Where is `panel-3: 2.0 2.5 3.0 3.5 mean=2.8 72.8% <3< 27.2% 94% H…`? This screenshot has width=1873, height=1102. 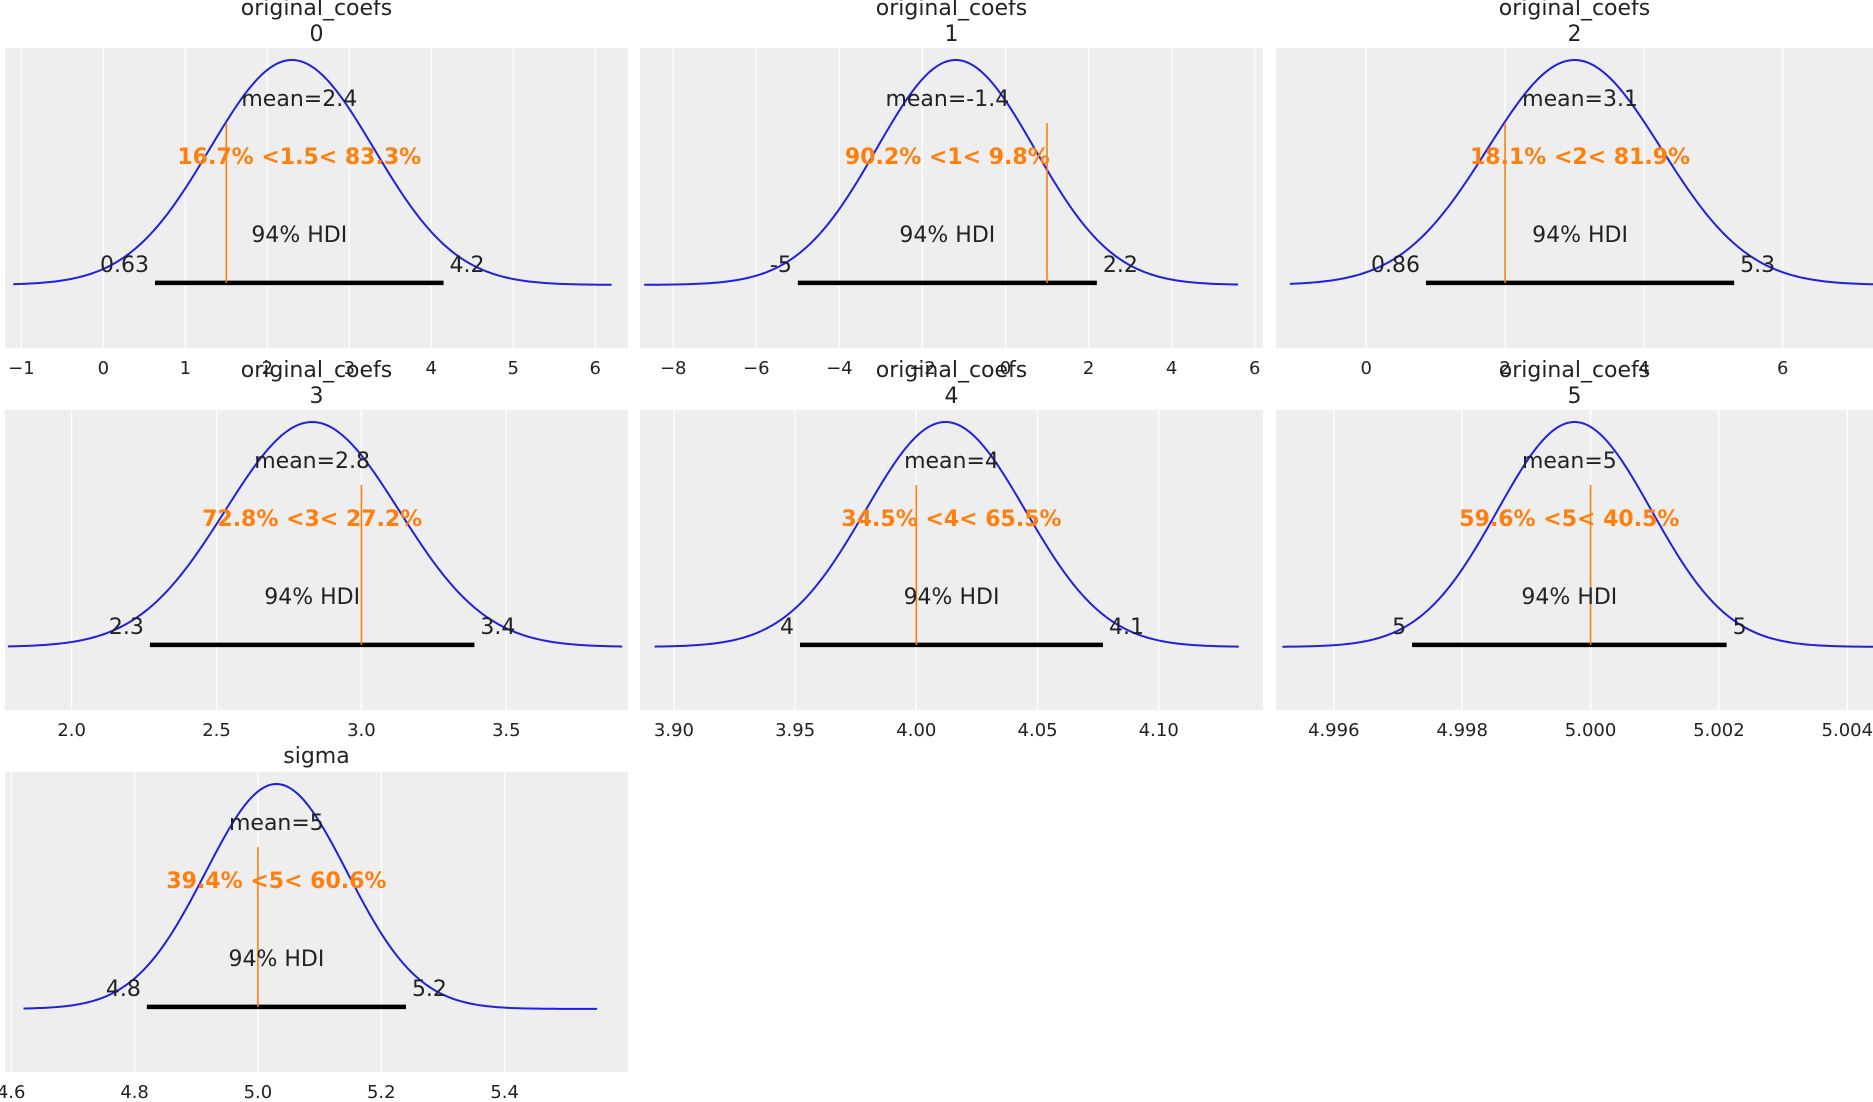 panel-3: 2.0 2.5 3.0 3.5 mean=2.8 72.8% <3< 27.2% 94% H… is located at coordinates (316, 549).